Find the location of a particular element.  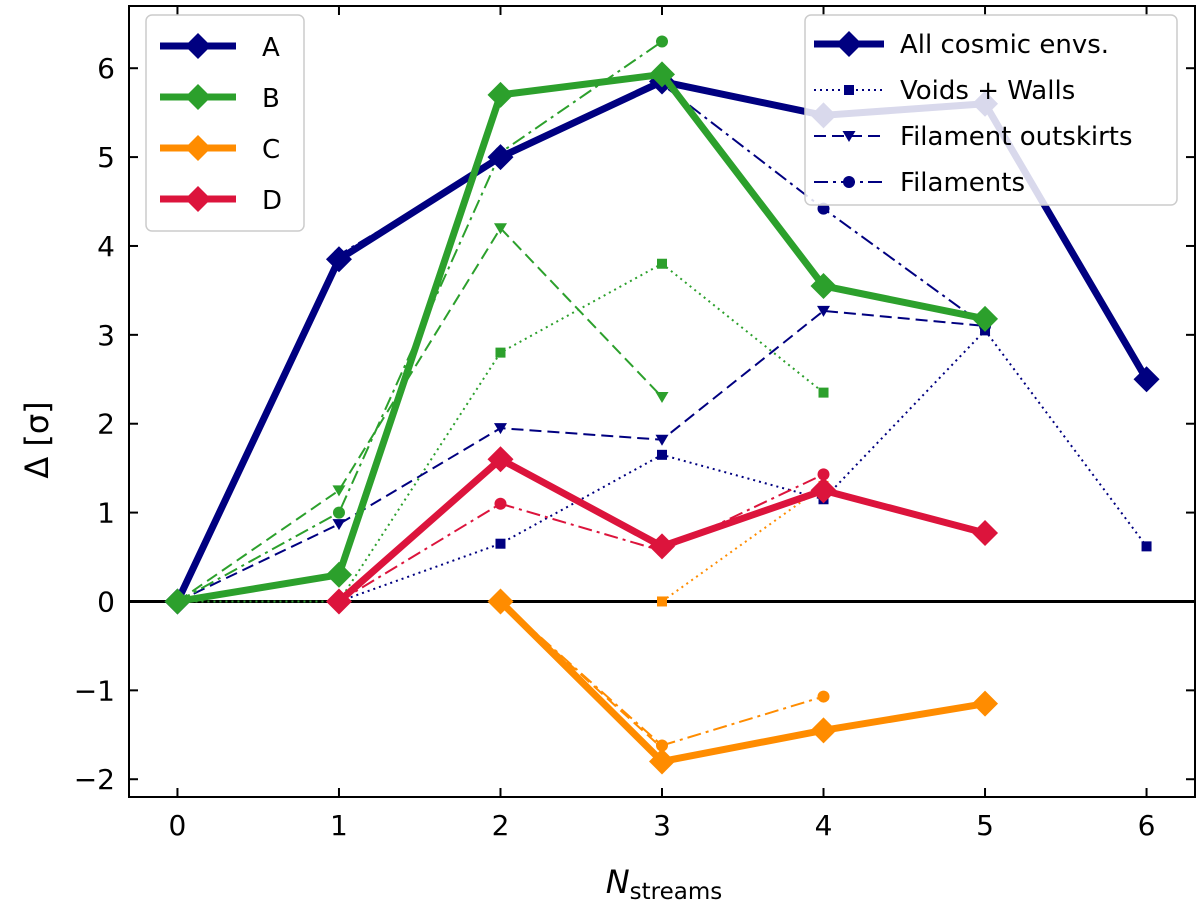

series-d-all-cosmic-envs is located at coordinates (662, 530).